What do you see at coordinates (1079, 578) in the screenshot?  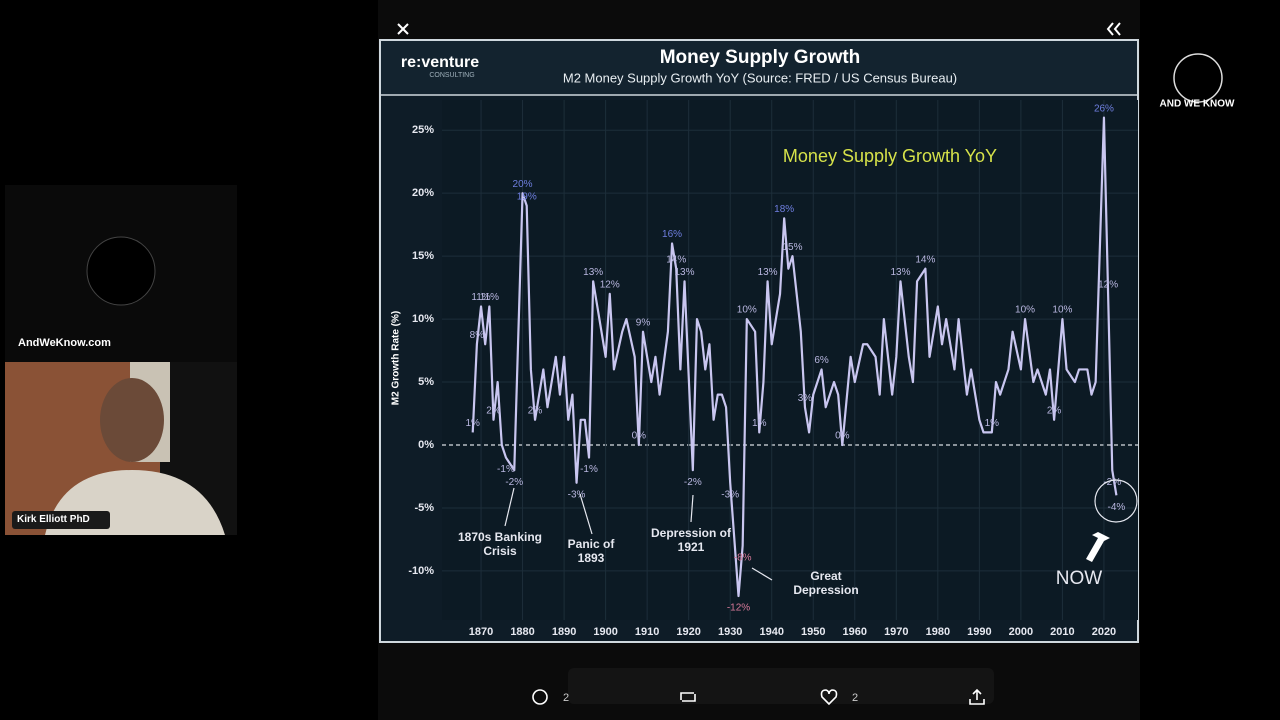 I see `now-annotation: NOW` at bounding box center [1079, 578].